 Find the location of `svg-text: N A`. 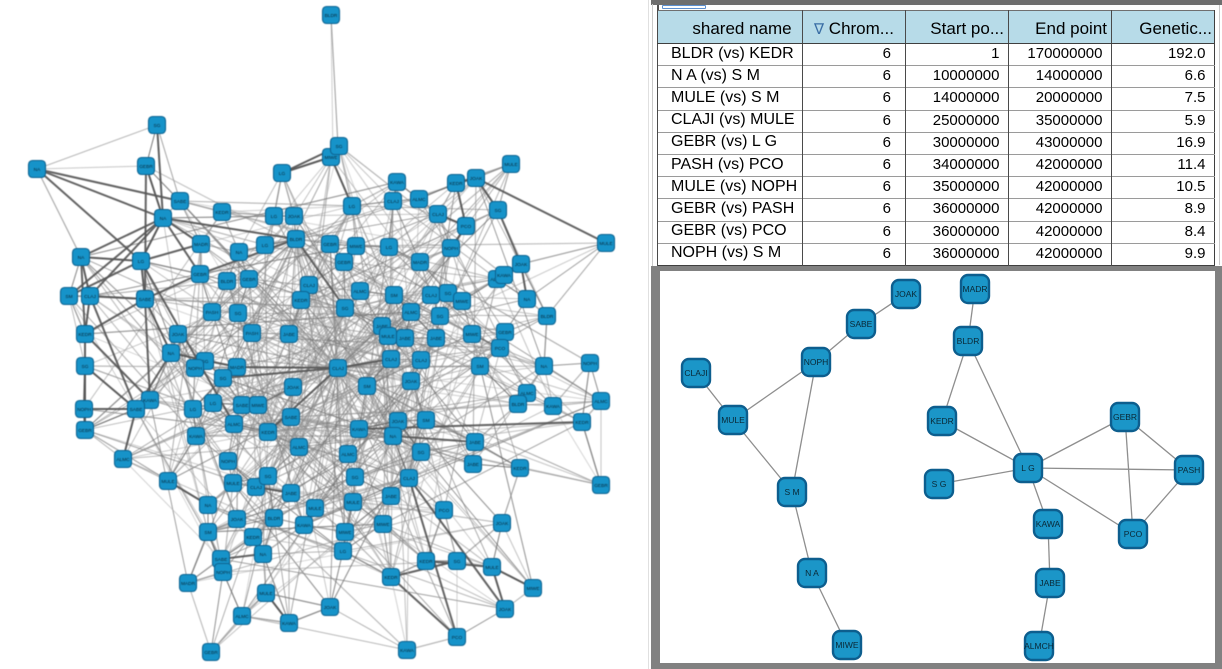

svg-text: N A is located at coordinates (812, 573).